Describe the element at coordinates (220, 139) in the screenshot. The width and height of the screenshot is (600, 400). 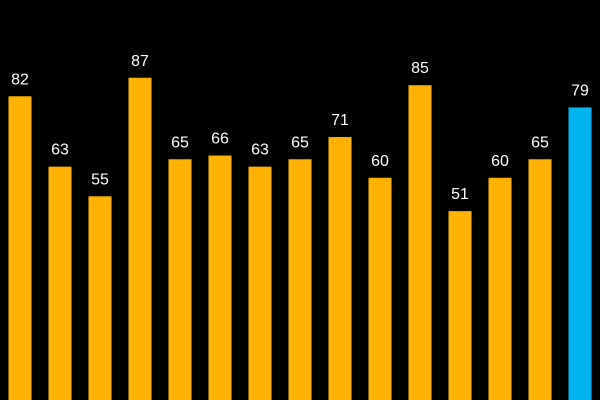
I see `data-label: 66` at that location.